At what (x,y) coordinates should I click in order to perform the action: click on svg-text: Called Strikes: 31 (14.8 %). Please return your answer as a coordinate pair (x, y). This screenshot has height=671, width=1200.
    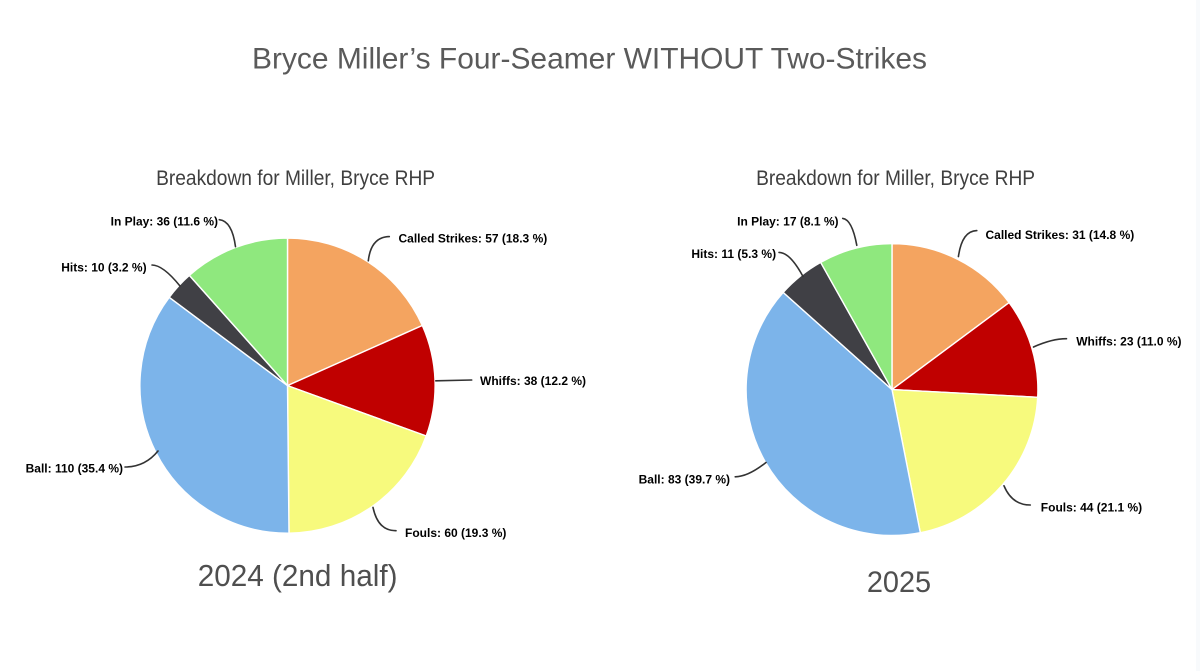
    Looking at the image, I should click on (1060, 235).